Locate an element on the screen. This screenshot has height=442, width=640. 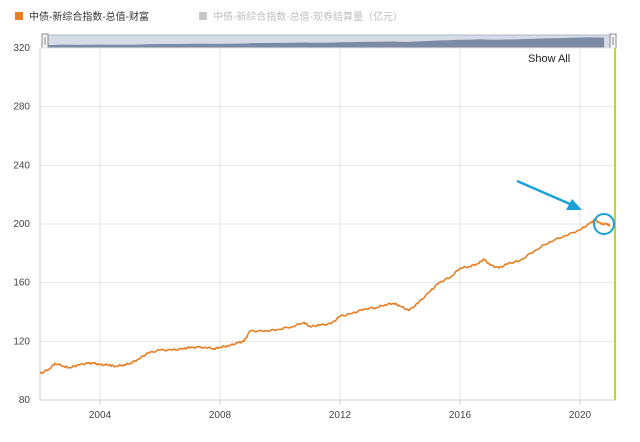
x-tick-label: 2016 is located at coordinates (460, 415).